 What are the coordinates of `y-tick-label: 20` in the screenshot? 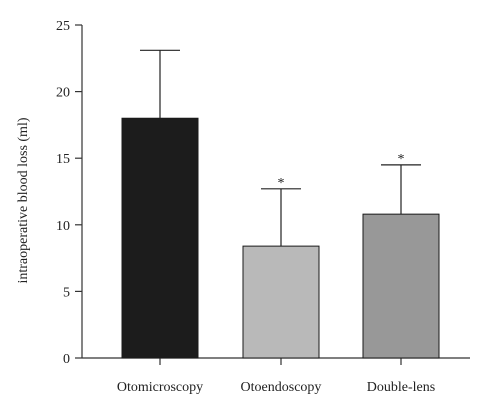 It's located at (63, 93).